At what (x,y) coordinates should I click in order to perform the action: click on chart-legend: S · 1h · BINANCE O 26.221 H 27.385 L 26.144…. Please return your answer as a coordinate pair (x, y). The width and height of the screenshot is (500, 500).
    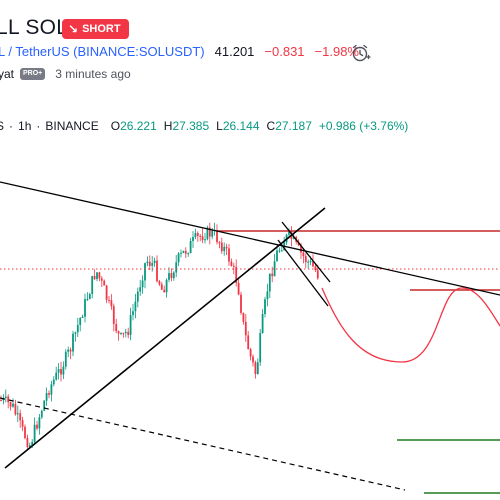
    Looking at the image, I should click on (204, 126).